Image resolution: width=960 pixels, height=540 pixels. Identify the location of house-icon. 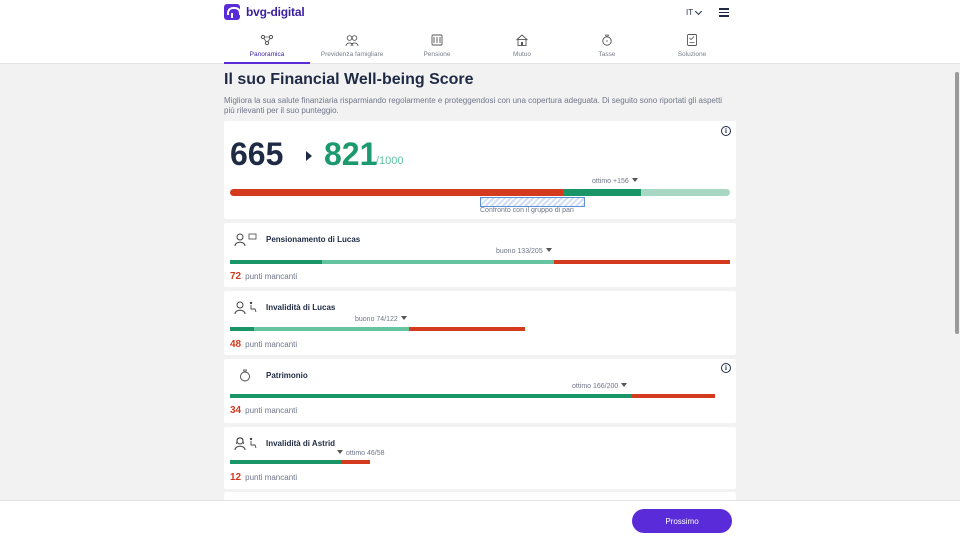
(522, 40).